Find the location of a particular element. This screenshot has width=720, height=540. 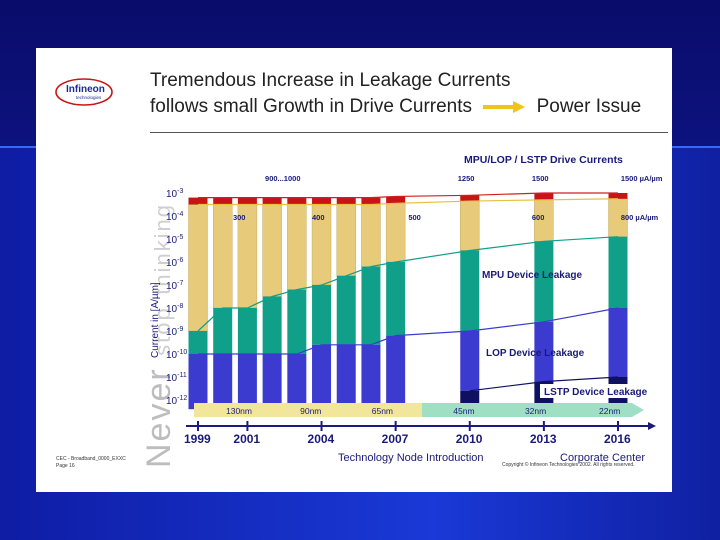

mpu-trend-line is located at coordinates (408, 284).